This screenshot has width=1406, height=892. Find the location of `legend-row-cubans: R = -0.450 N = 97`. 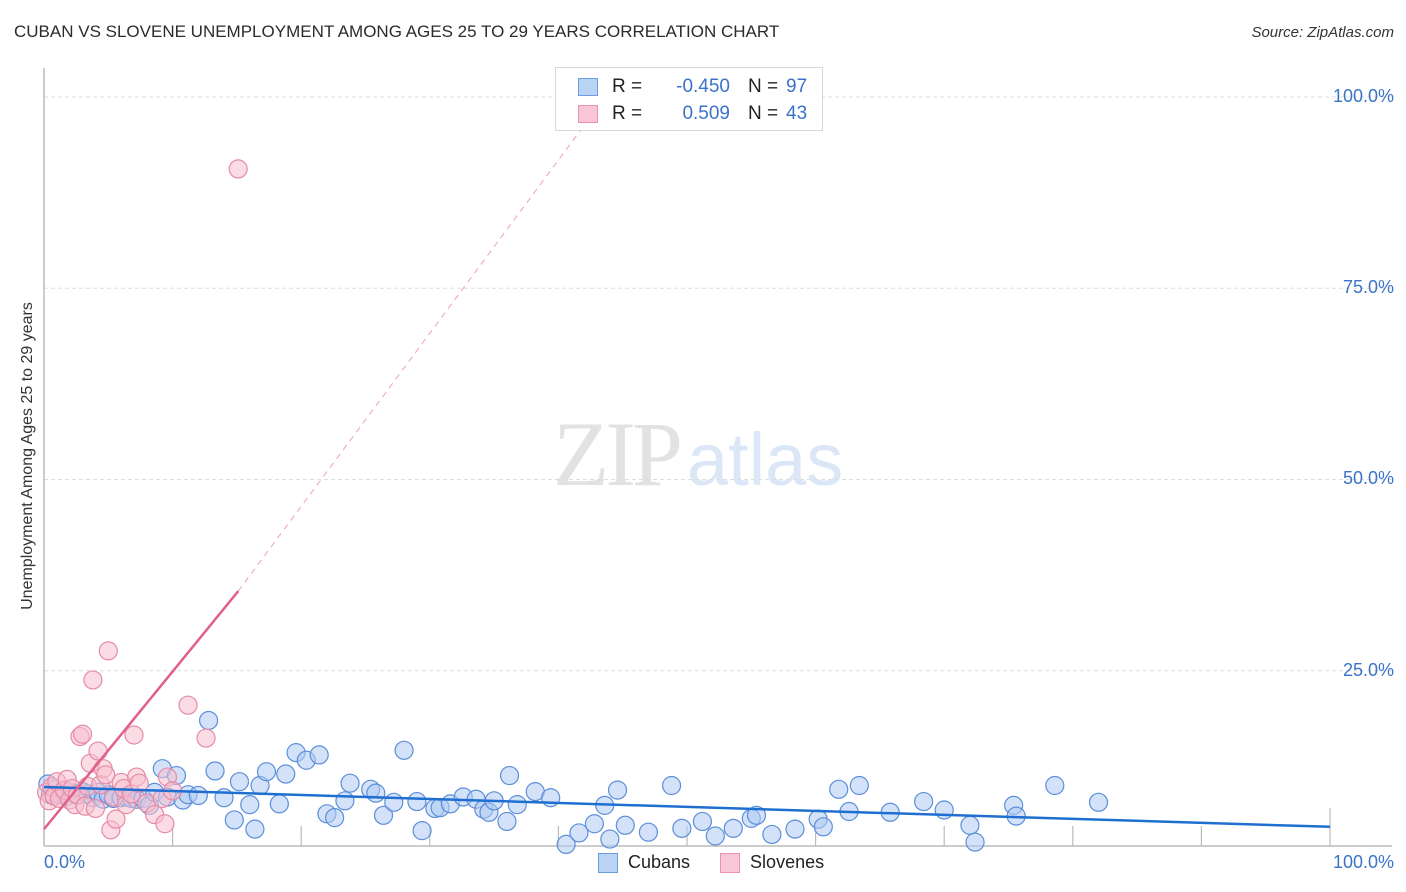

legend-row-cubans: R = -0.450 N = 97 is located at coordinates (692, 87).